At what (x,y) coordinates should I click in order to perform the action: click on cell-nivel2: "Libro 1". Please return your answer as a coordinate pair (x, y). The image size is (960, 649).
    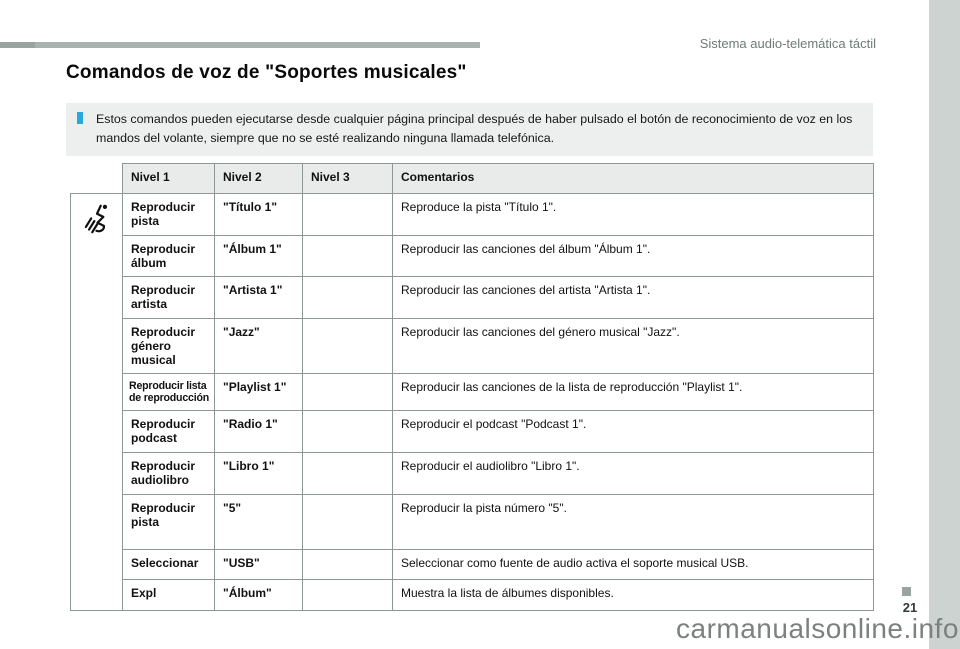
    Looking at the image, I should click on (258, 473).